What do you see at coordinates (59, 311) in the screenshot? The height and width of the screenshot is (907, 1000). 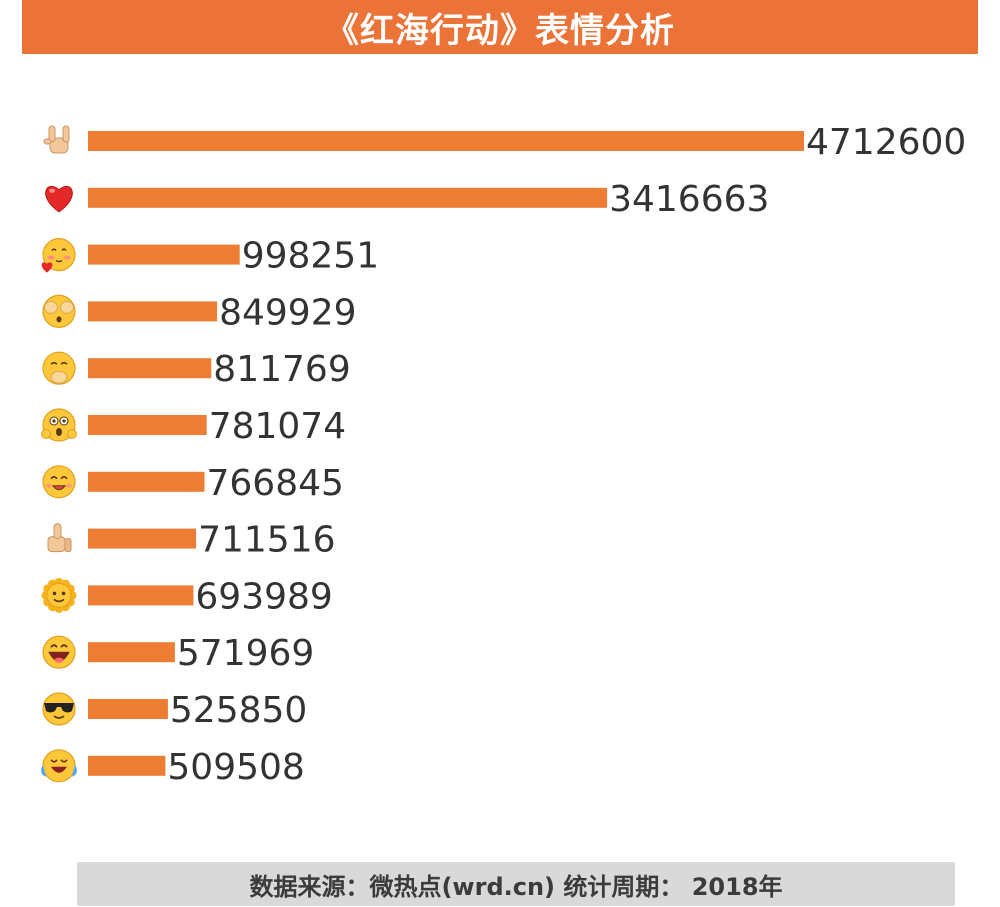 I see `shy-face-emoji` at bounding box center [59, 311].